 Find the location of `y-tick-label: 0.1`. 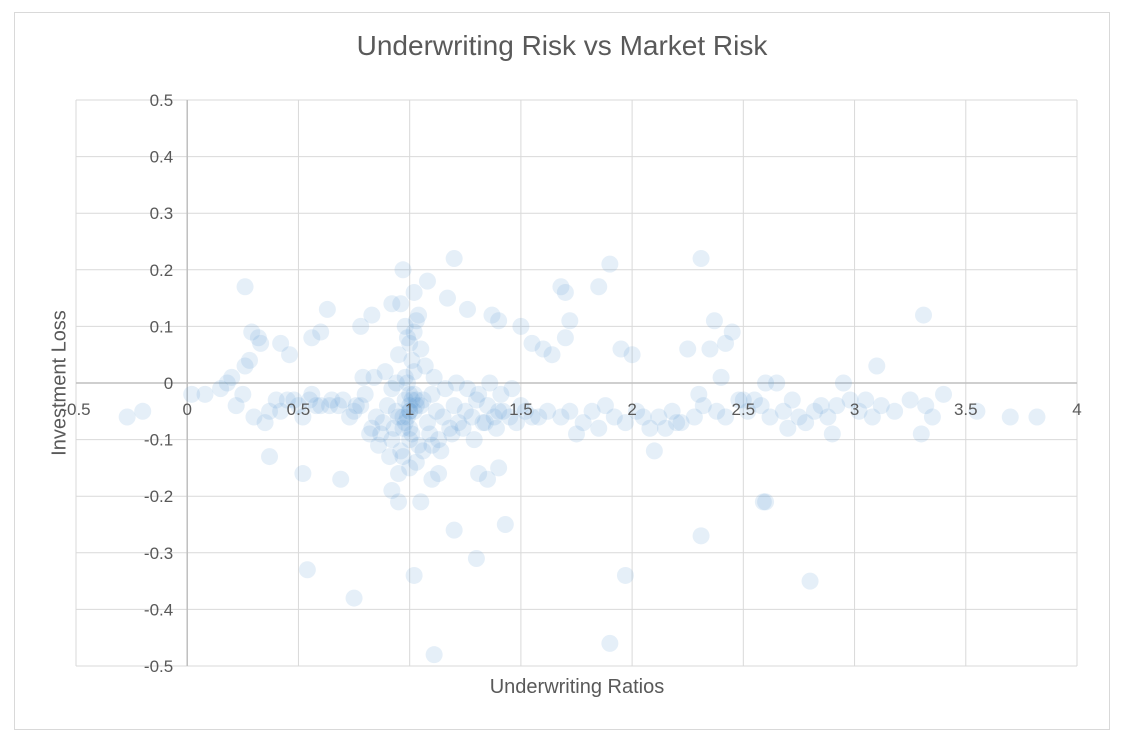

y-tick-label: 0.1 is located at coordinates (162, 326).